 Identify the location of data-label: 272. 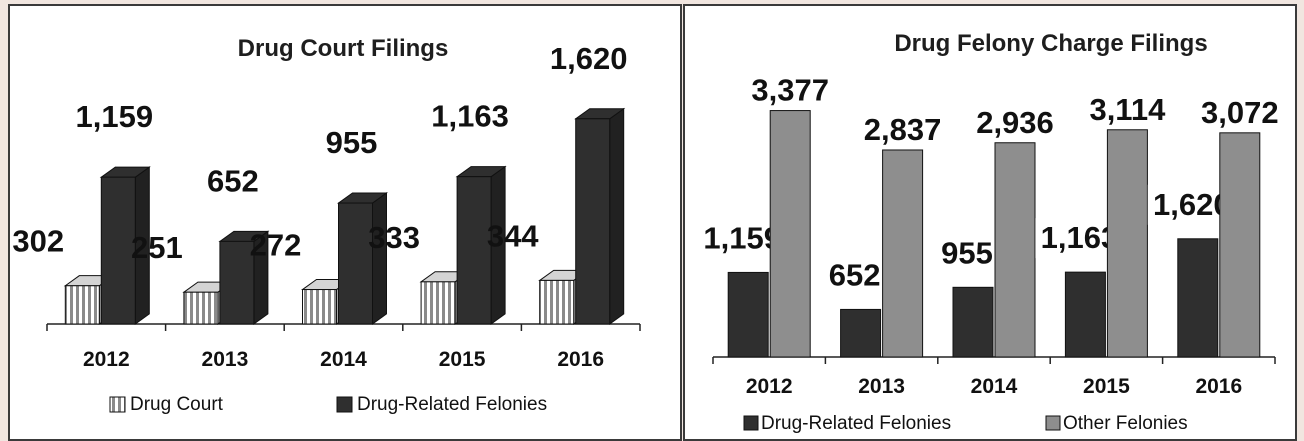
(276, 245).